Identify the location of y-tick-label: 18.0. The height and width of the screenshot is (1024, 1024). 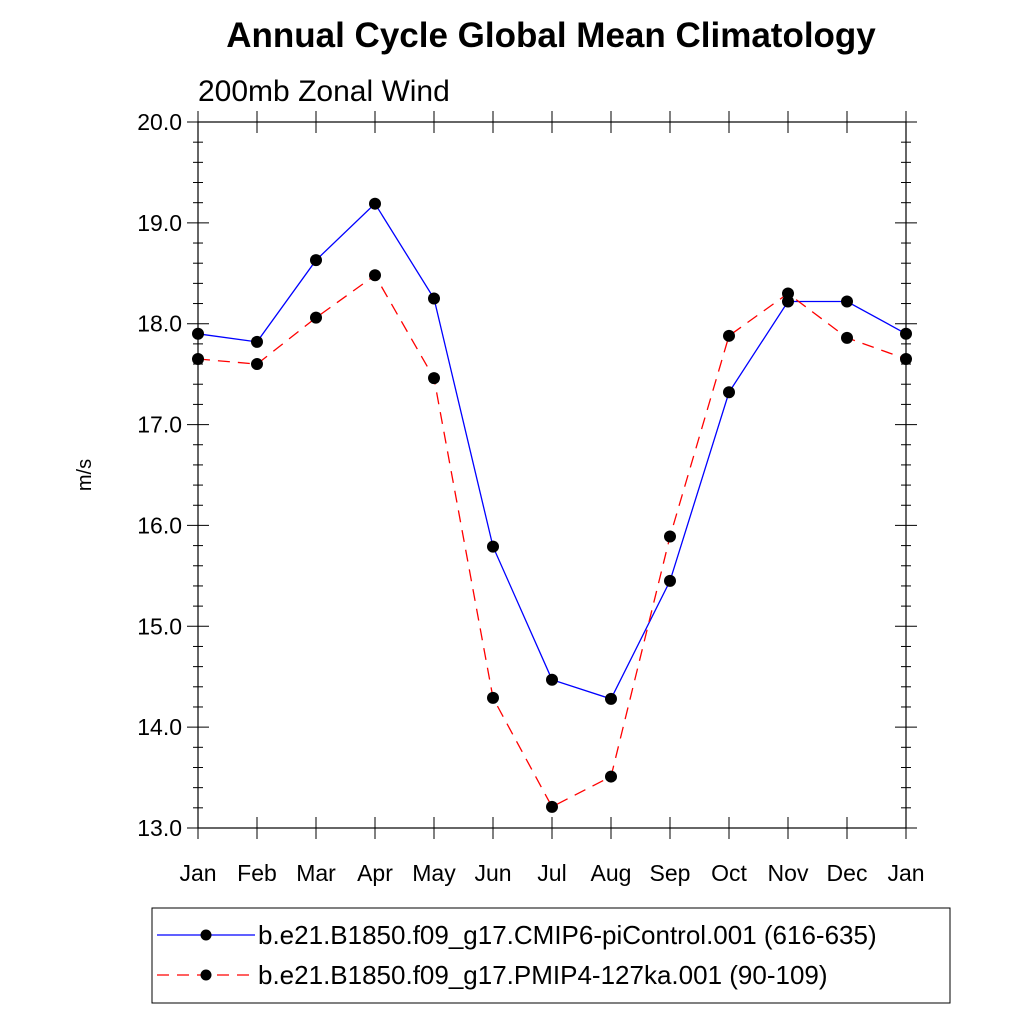
(159, 324).